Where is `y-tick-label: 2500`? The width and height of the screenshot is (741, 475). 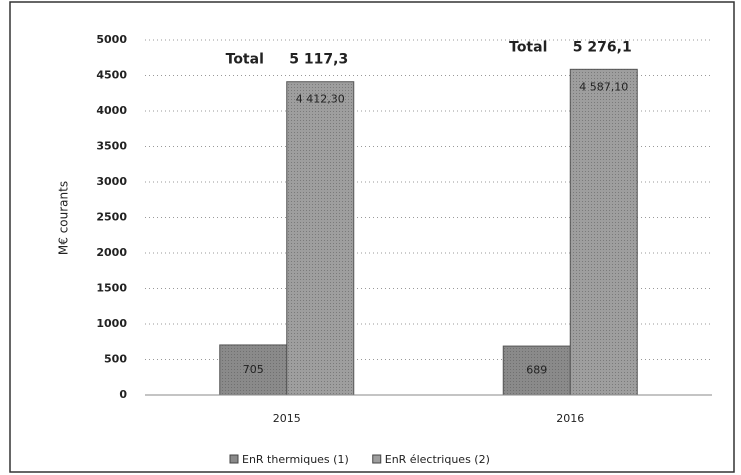
y-tick-label: 2500 is located at coordinates (111, 217).